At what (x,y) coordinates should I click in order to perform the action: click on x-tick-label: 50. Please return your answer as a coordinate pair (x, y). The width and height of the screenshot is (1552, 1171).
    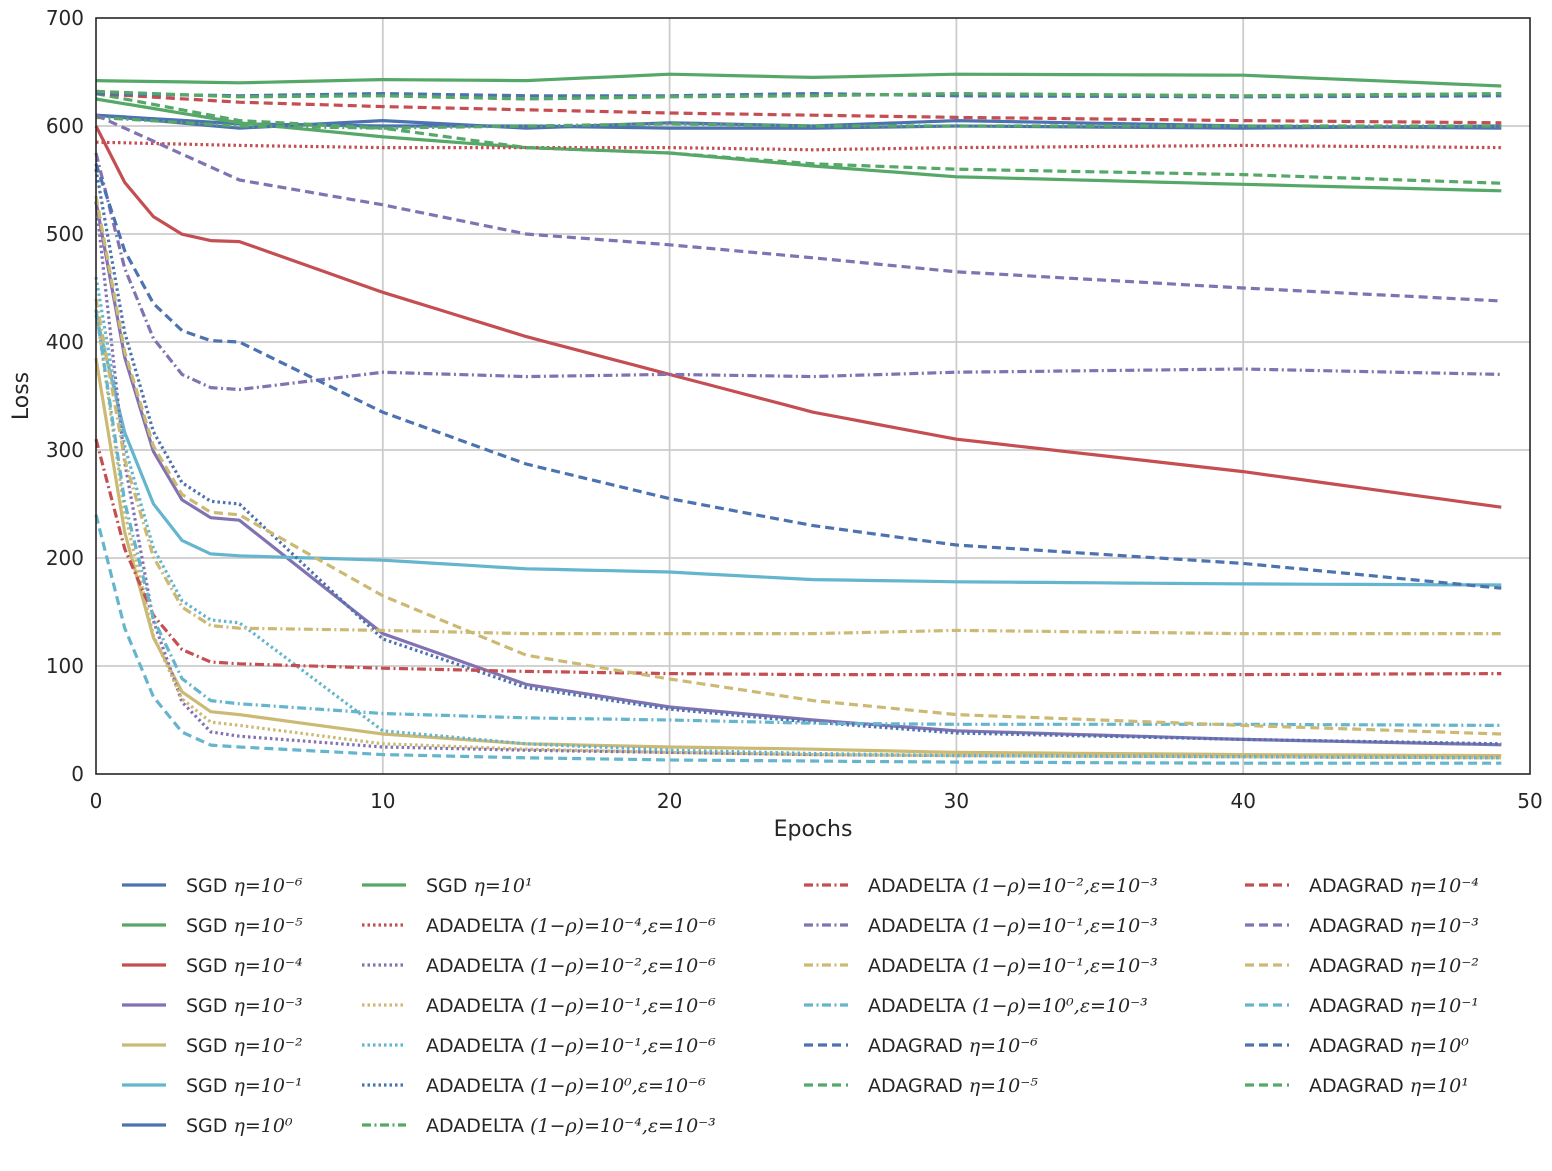
    Looking at the image, I should click on (1529, 801).